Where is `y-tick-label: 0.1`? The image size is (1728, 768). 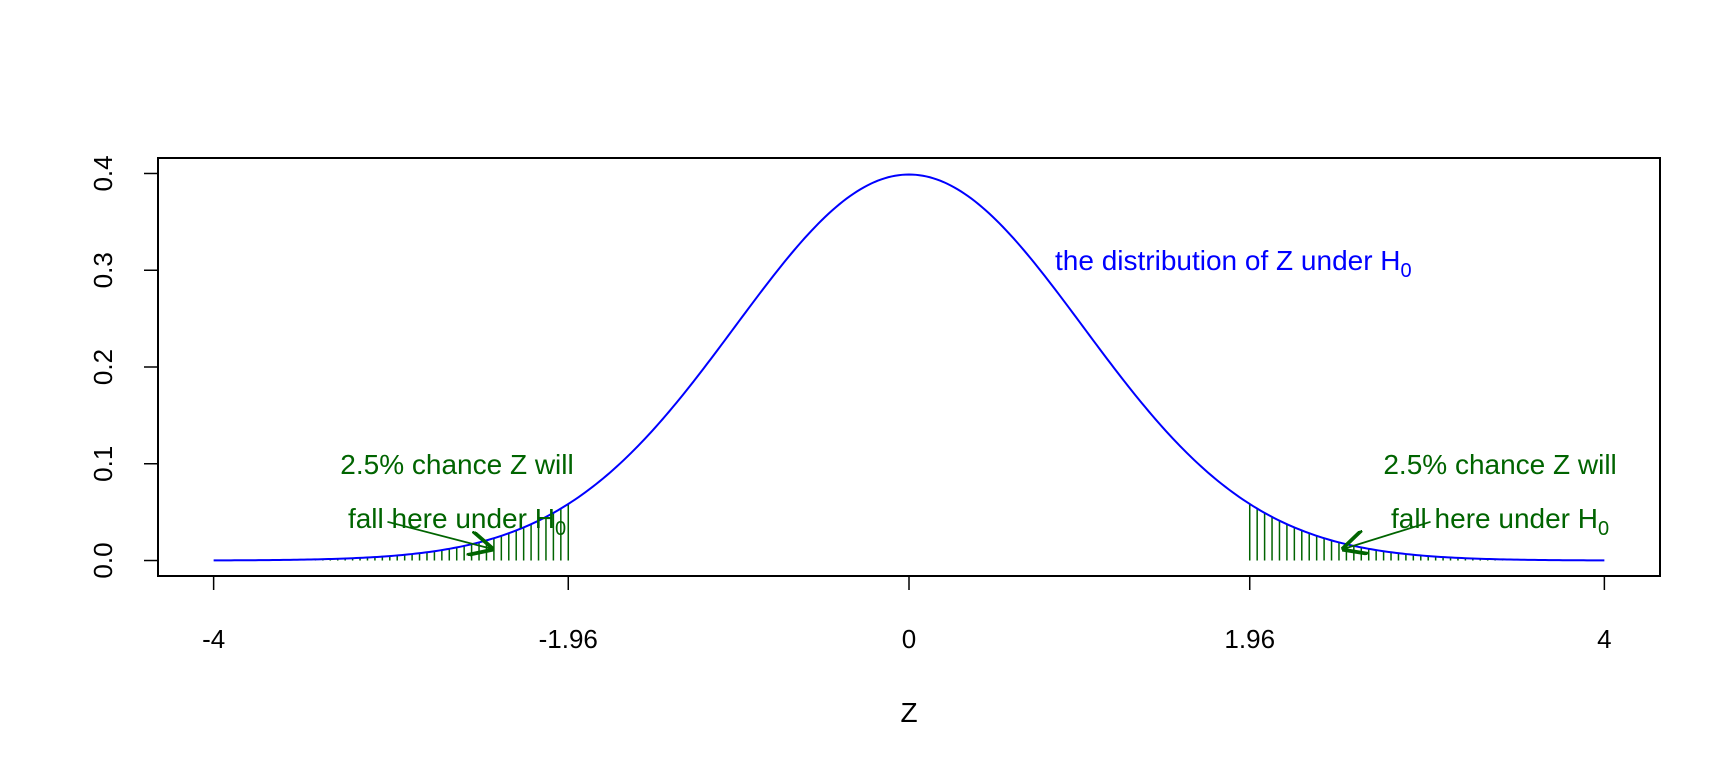 y-tick-label: 0.1 is located at coordinates (103, 464).